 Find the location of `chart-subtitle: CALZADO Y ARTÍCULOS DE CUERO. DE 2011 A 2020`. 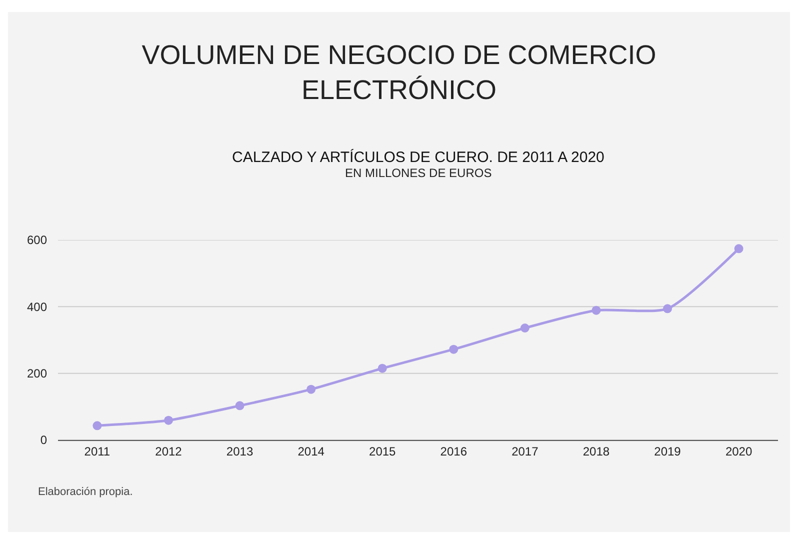

chart-subtitle: CALZADO Y ARTÍCULOS DE CUERO. DE 2011 A 2020 is located at coordinates (418, 157).